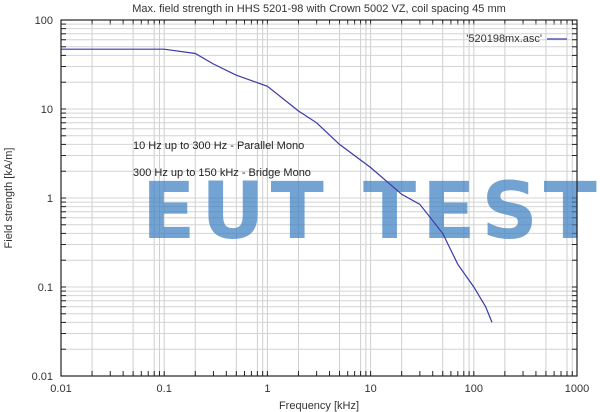 This screenshot has width=600, height=412. Describe the element at coordinates (42, 199) in the screenshot. I see `y-axis-ticks: 100 10 1 0.1 0.01` at that location.